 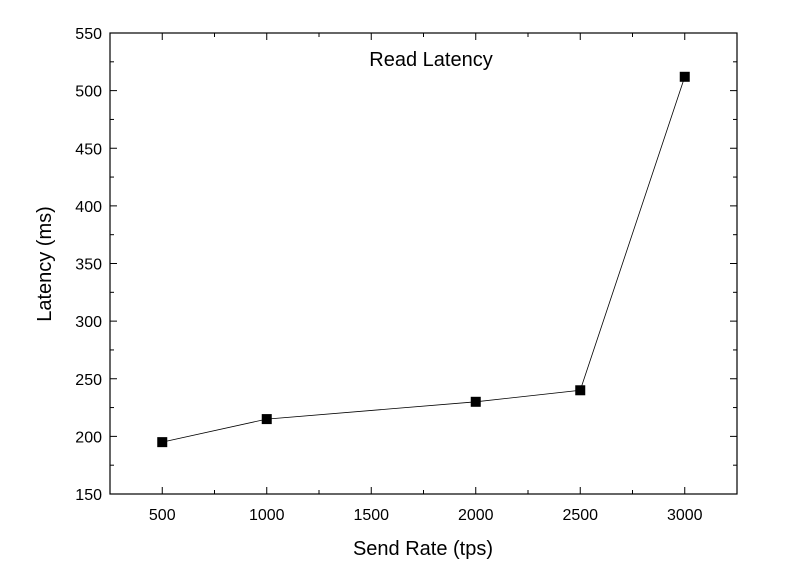 What do you see at coordinates (88, 437) in the screenshot?
I see `y-tick-label: 200` at bounding box center [88, 437].